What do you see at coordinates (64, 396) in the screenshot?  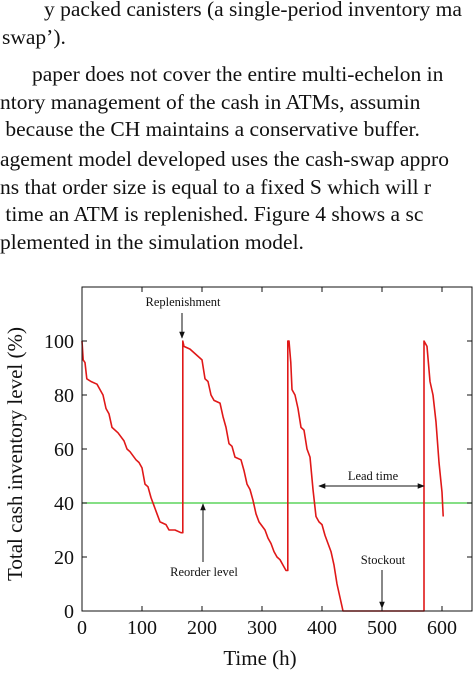 I see `y-tick-label: 80` at bounding box center [64, 396].